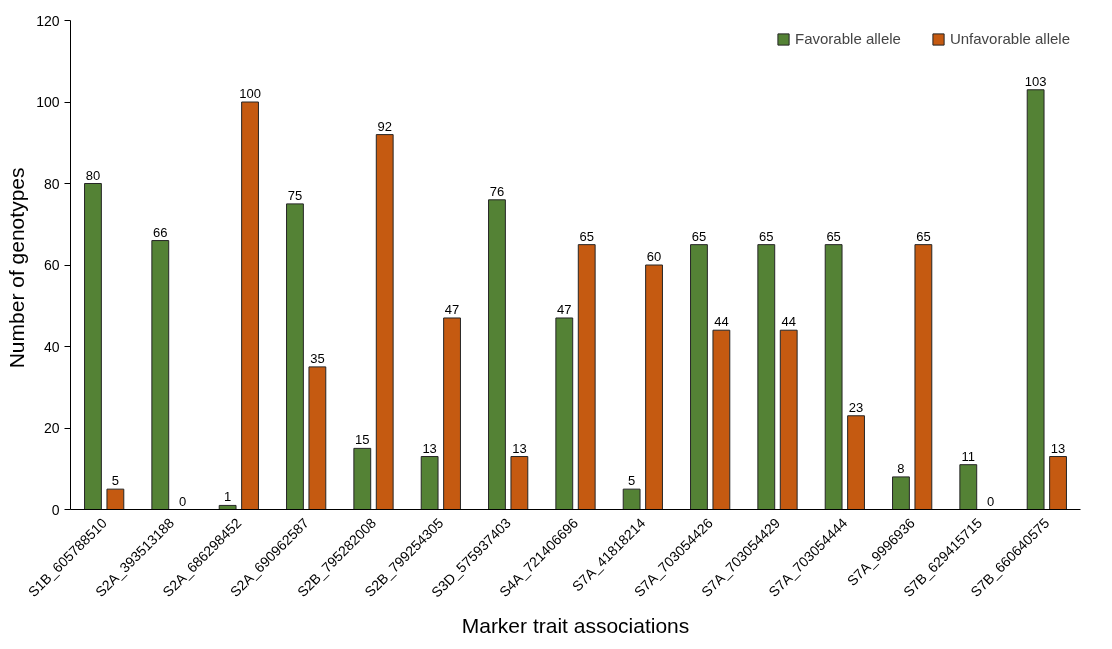 The image size is (1112, 649). I want to click on data-label: 92, so click(384, 126).